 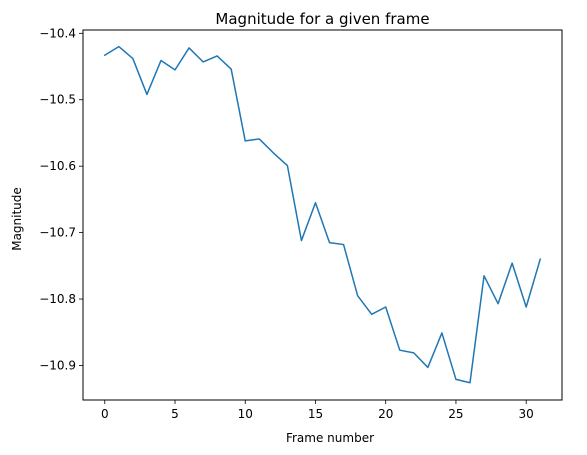 I want to click on x-tick-label: 20, so click(x=385, y=414).